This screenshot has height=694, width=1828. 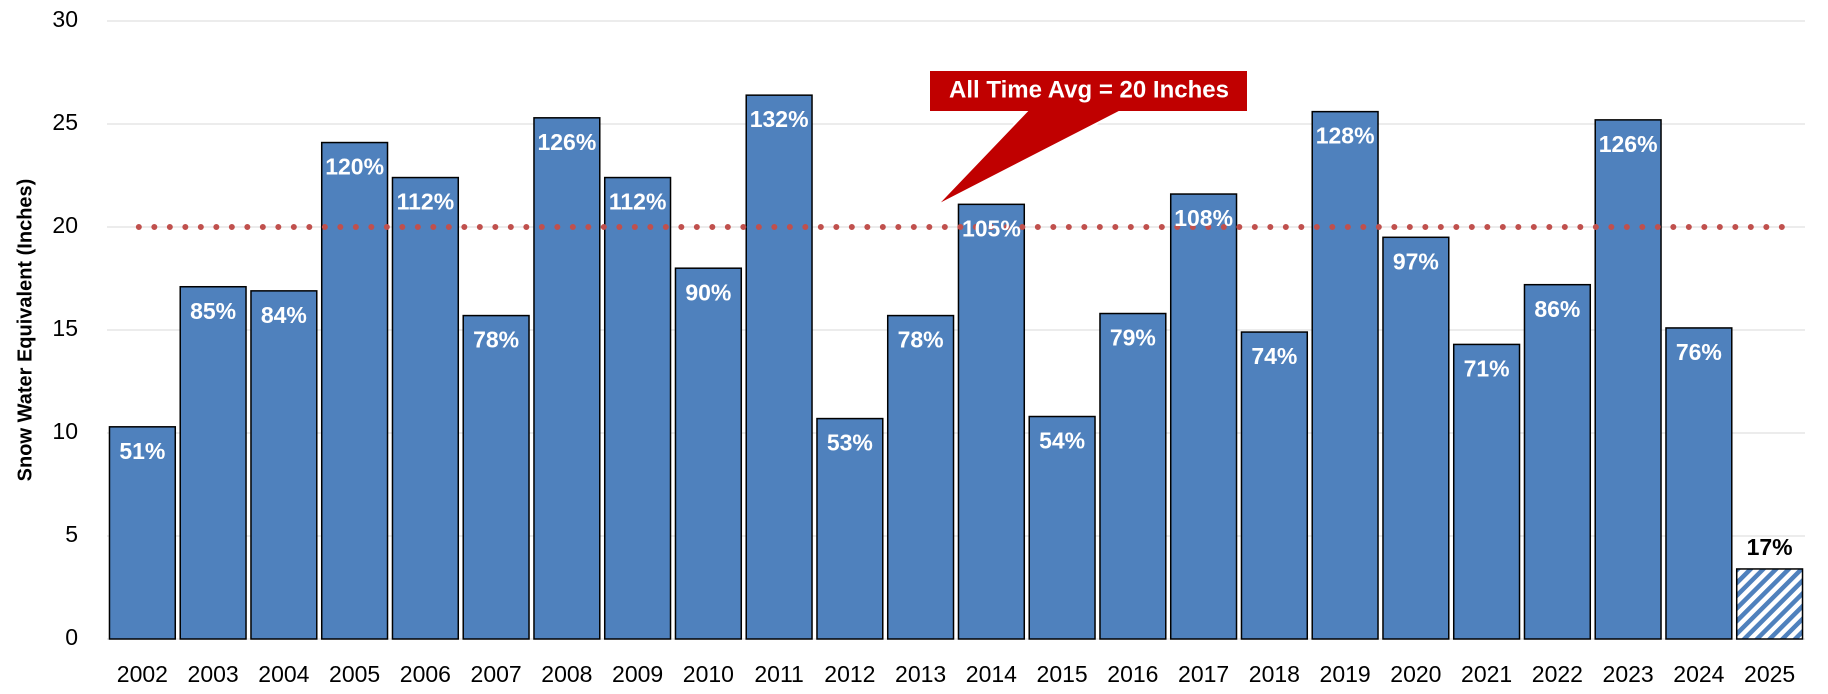 What do you see at coordinates (566, 674) in the screenshot?
I see `x-tick-label: 2008` at bounding box center [566, 674].